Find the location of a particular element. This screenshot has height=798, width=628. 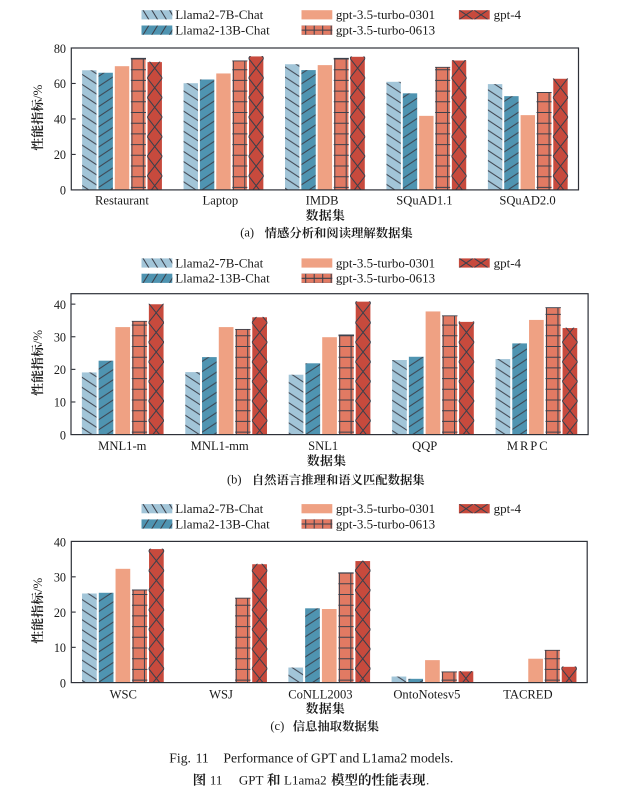

svg-text: Restaurant is located at coordinates (122, 201).